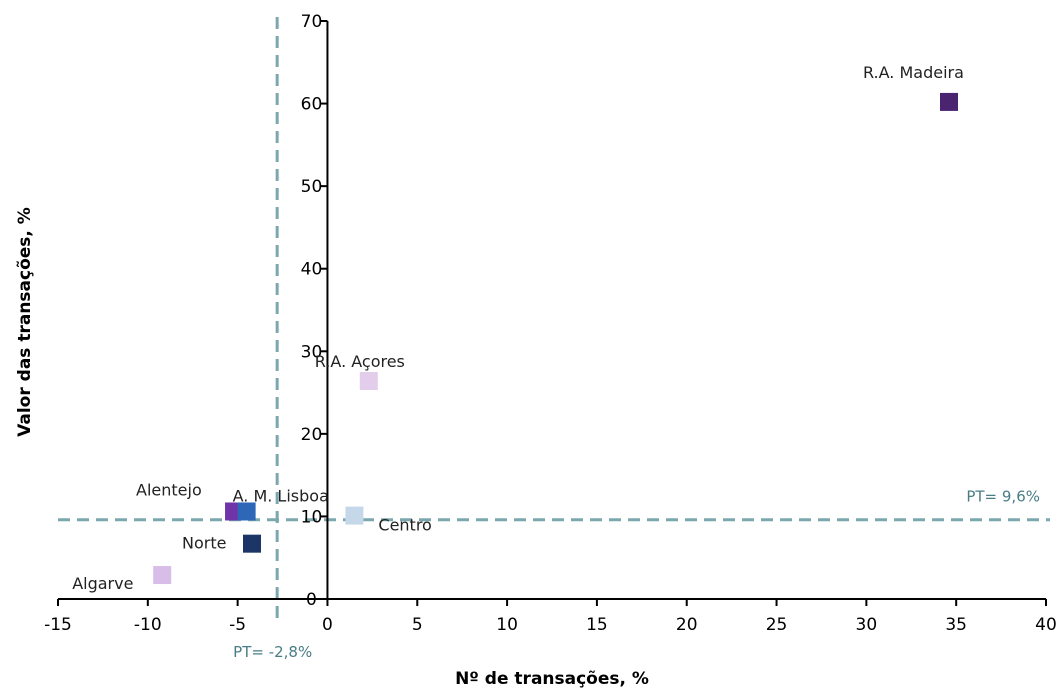 This screenshot has width=1061, height=688. What do you see at coordinates (281, 495) in the screenshot?
I see `point-label: A. M. Lisboa` at bounding box center [281, 495].